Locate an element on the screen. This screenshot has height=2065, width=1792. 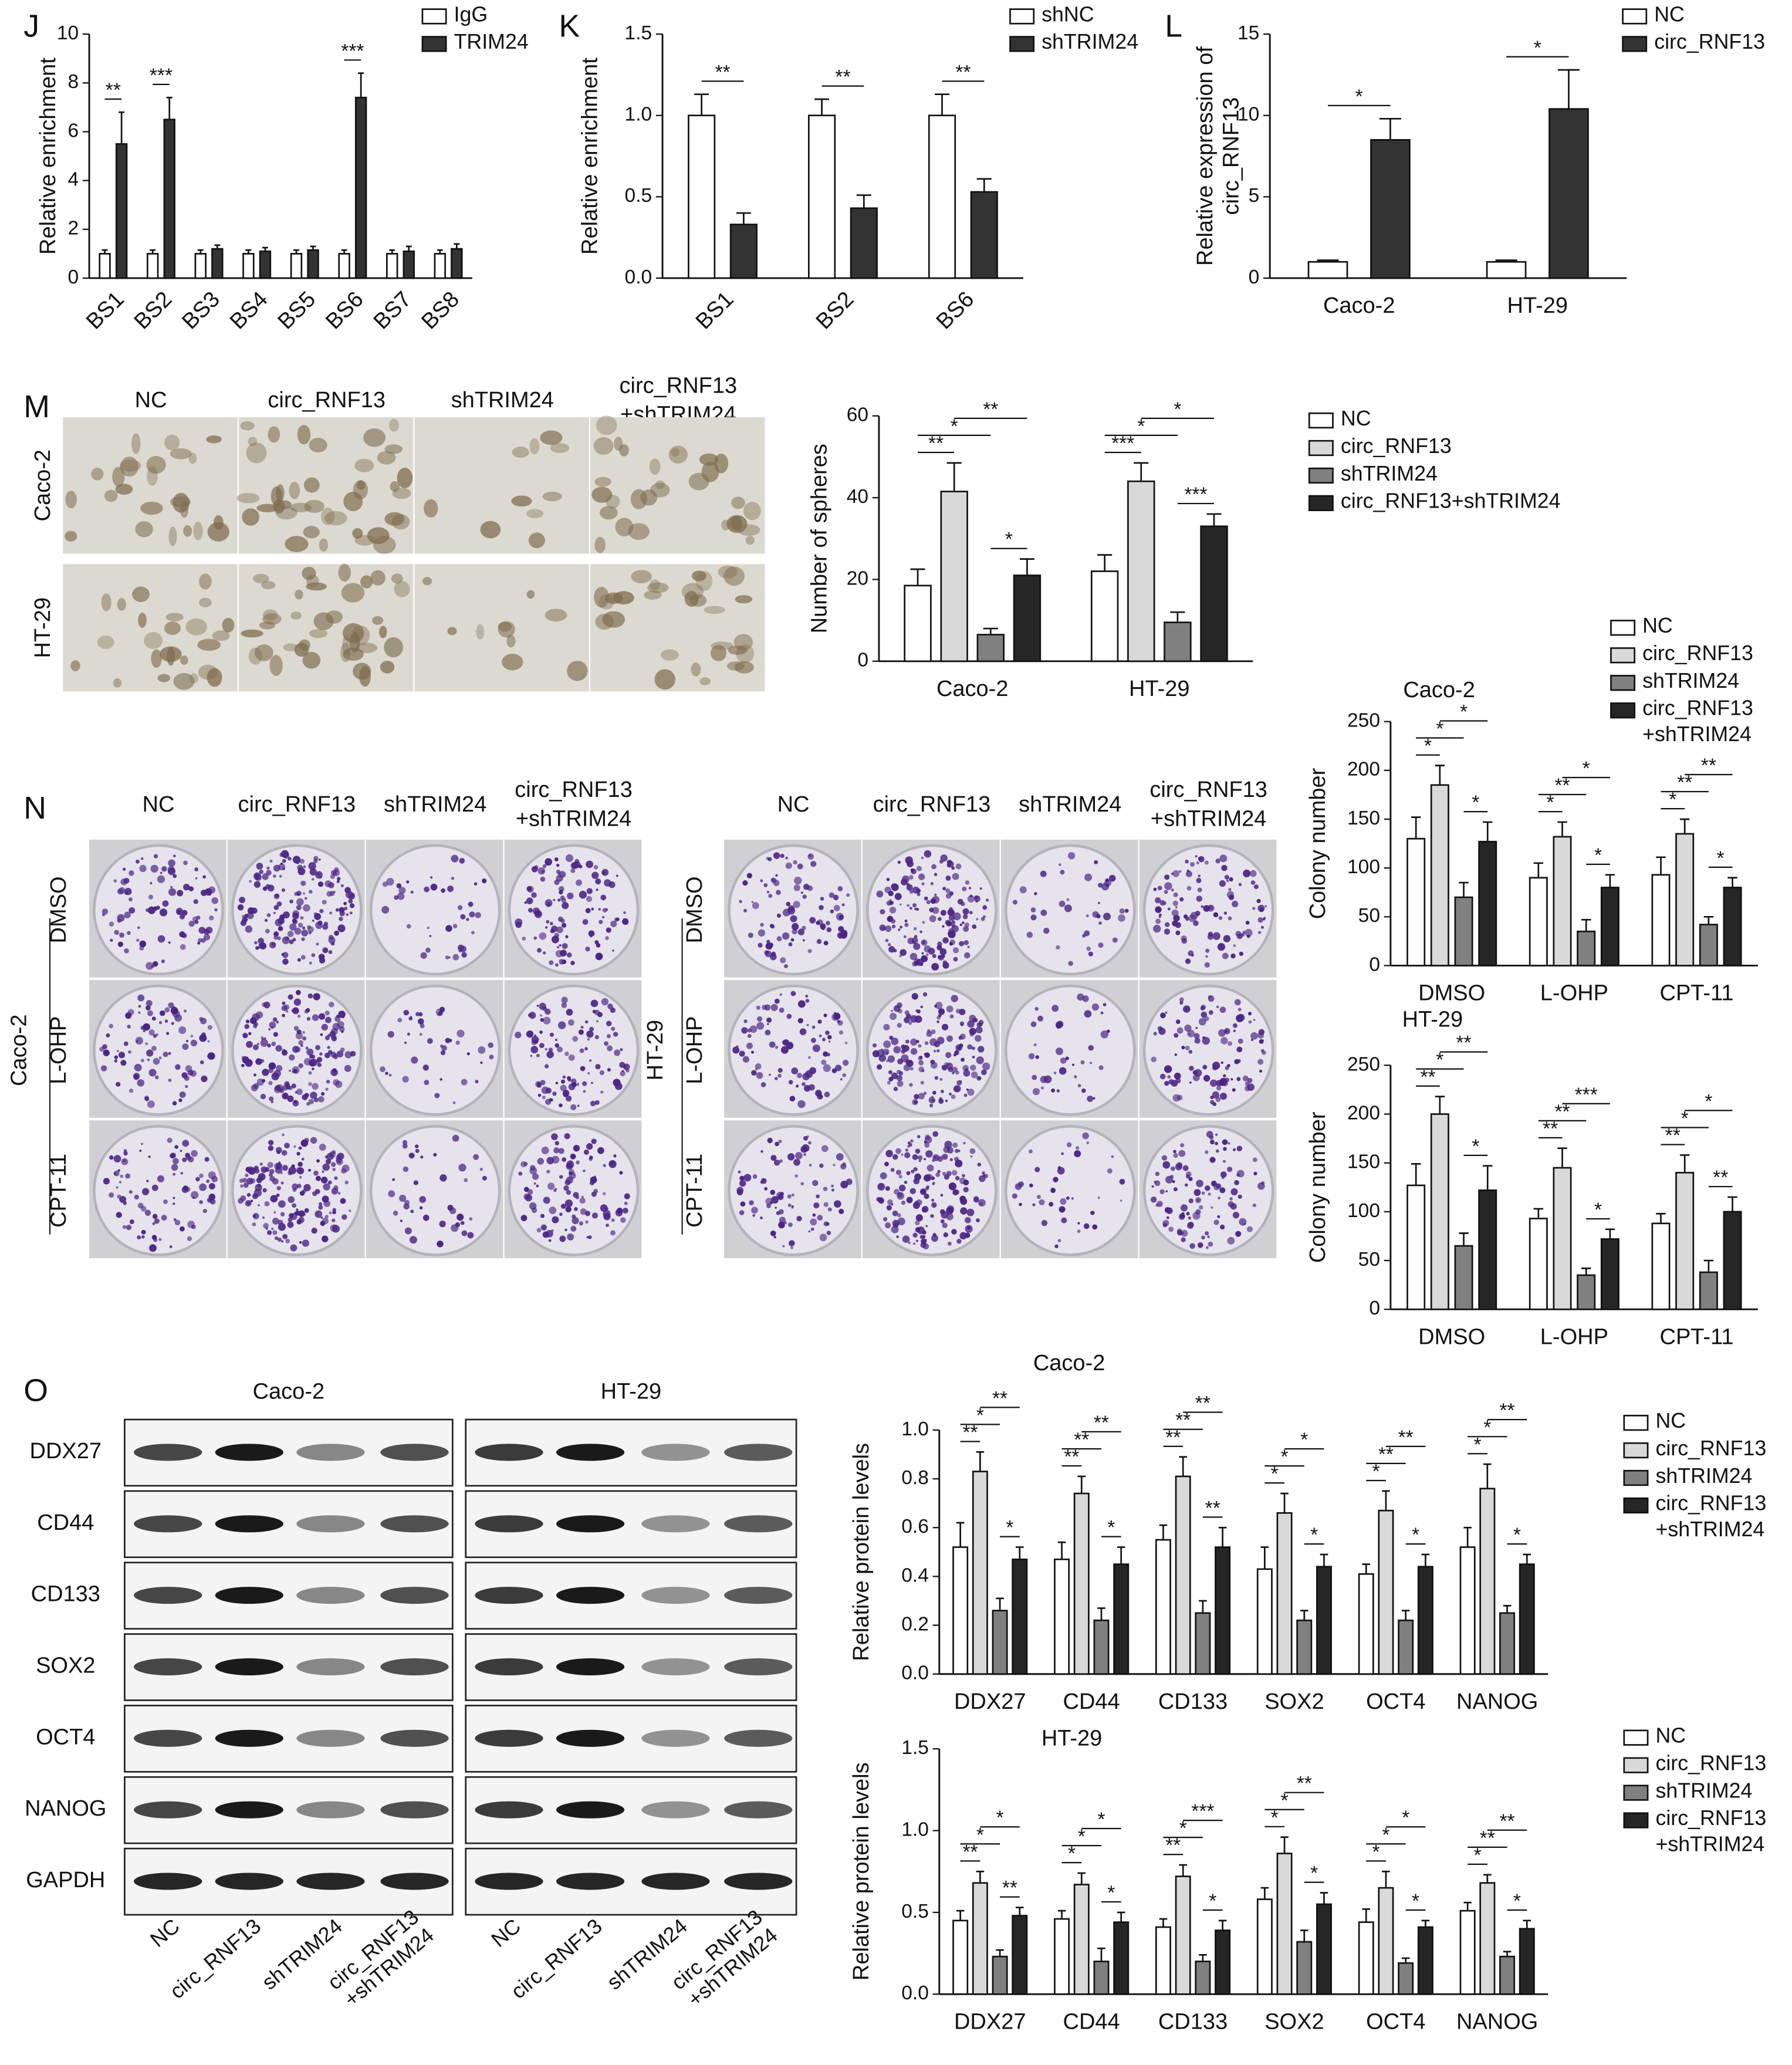
sig-label: ** is located at coordinates (1684, 783).